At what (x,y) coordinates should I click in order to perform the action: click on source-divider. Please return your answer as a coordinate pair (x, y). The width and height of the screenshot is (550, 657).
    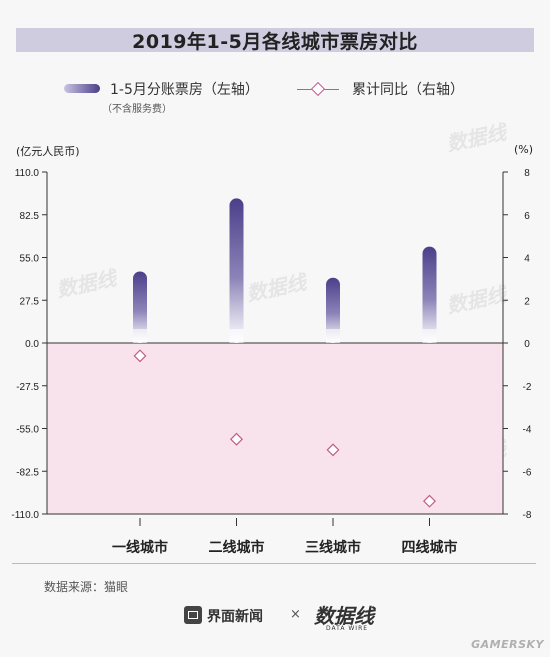
    Looking at the image, I should click on (274, 563).